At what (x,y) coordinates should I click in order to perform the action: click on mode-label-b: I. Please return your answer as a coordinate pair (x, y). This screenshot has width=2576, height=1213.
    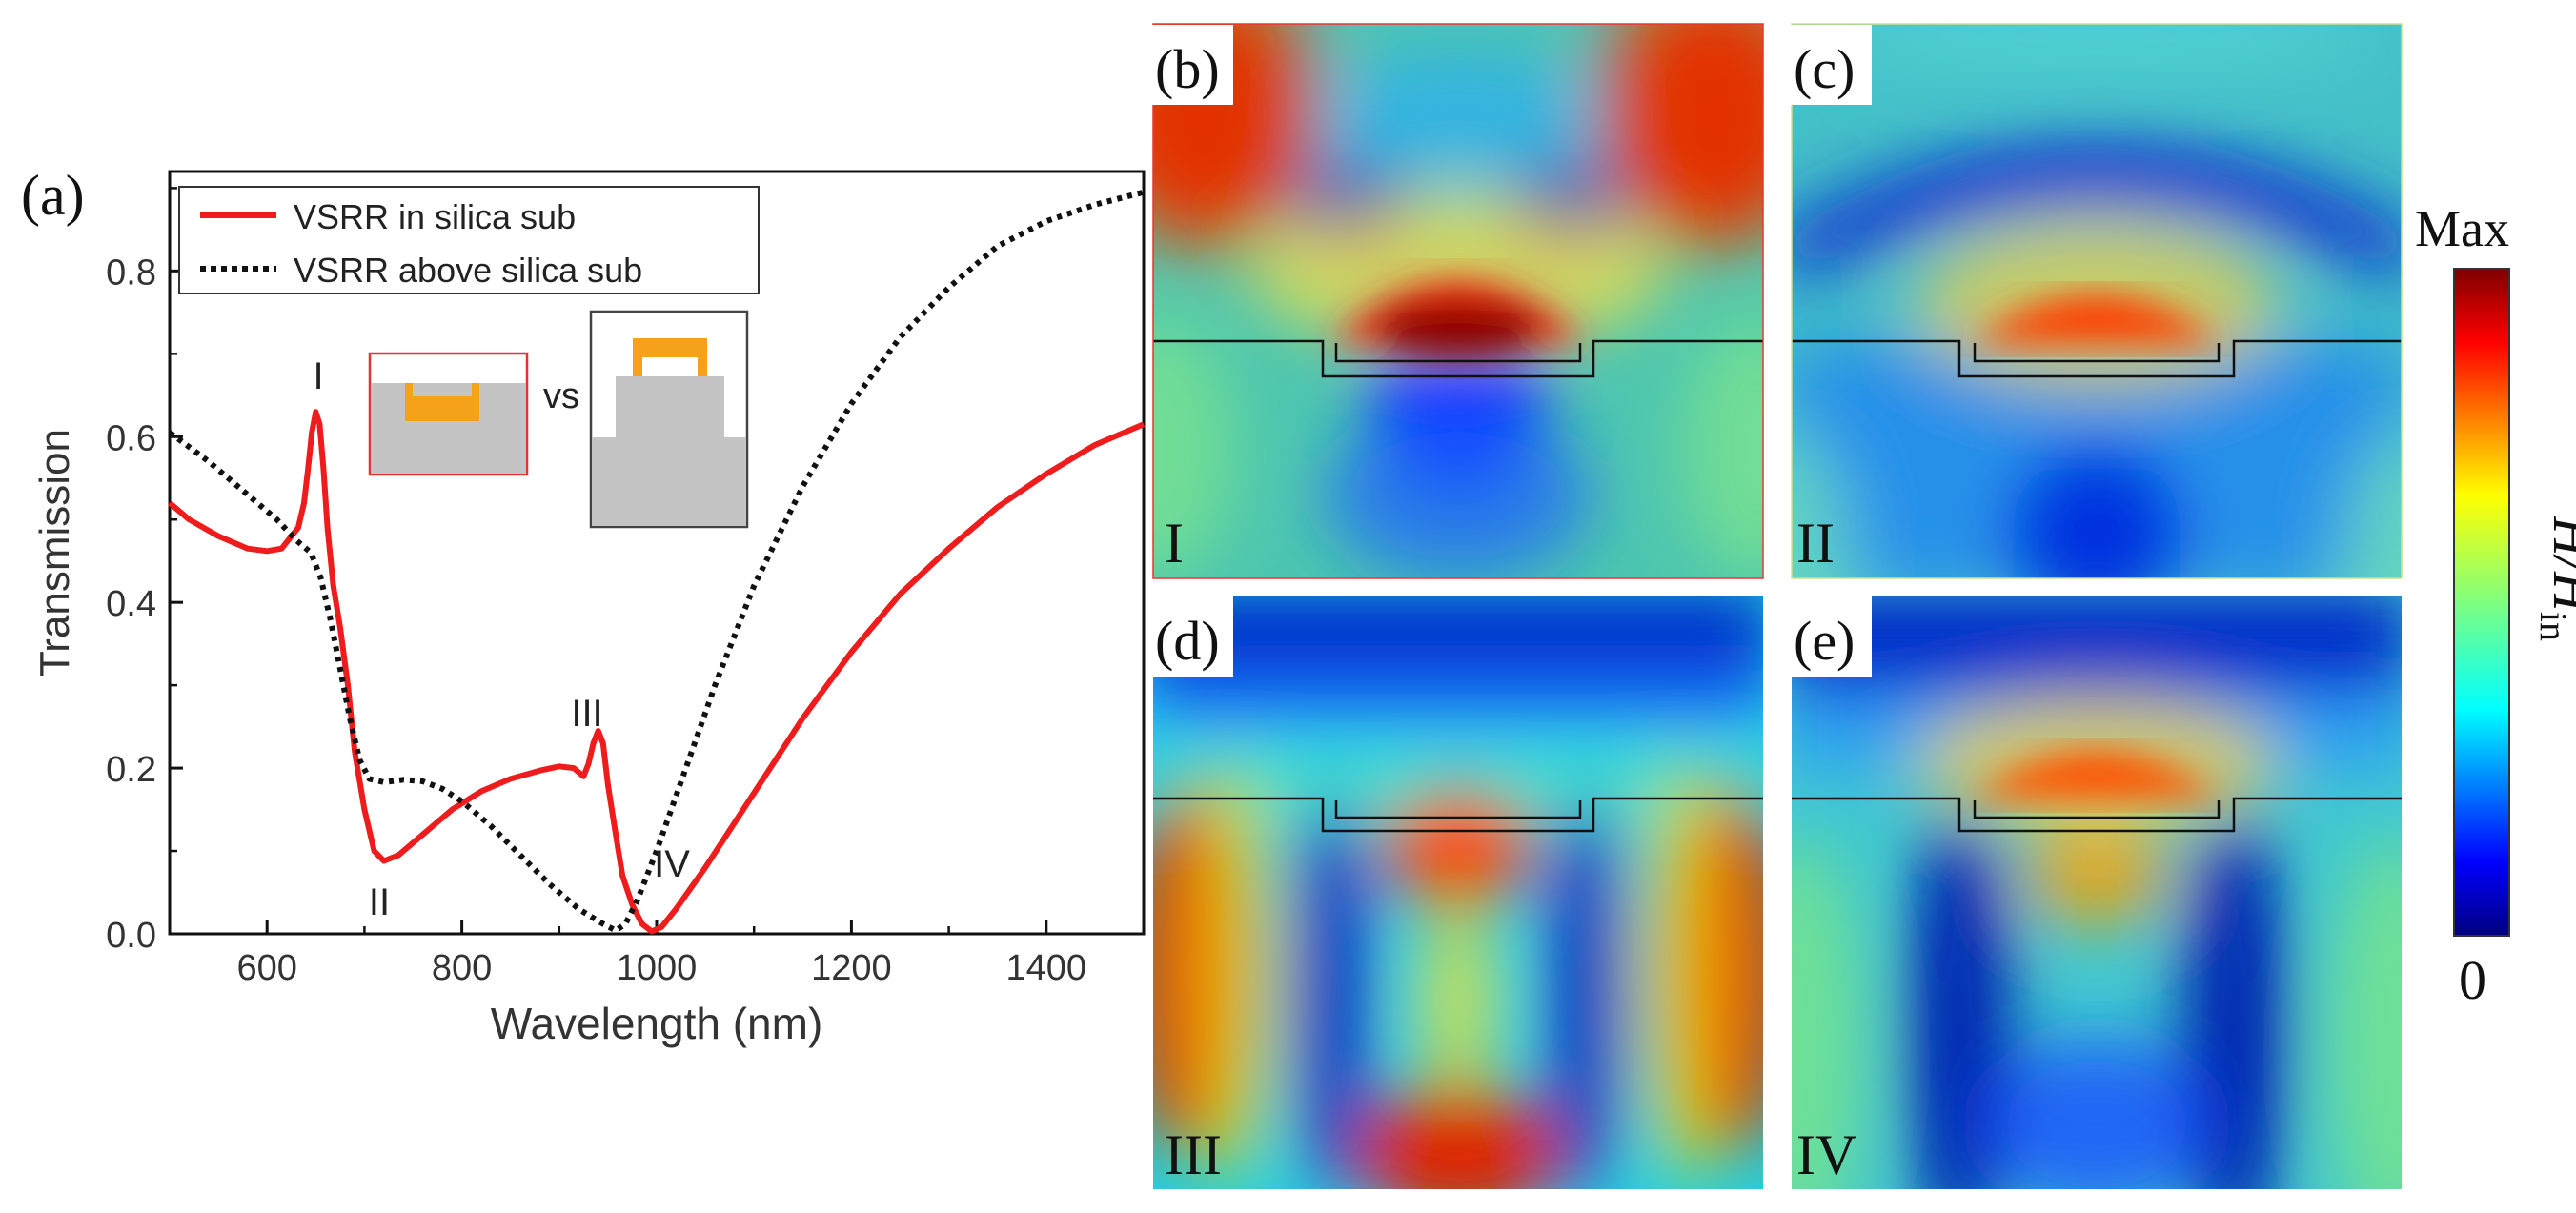
    Looking at the image, I should click on (1174, 543).